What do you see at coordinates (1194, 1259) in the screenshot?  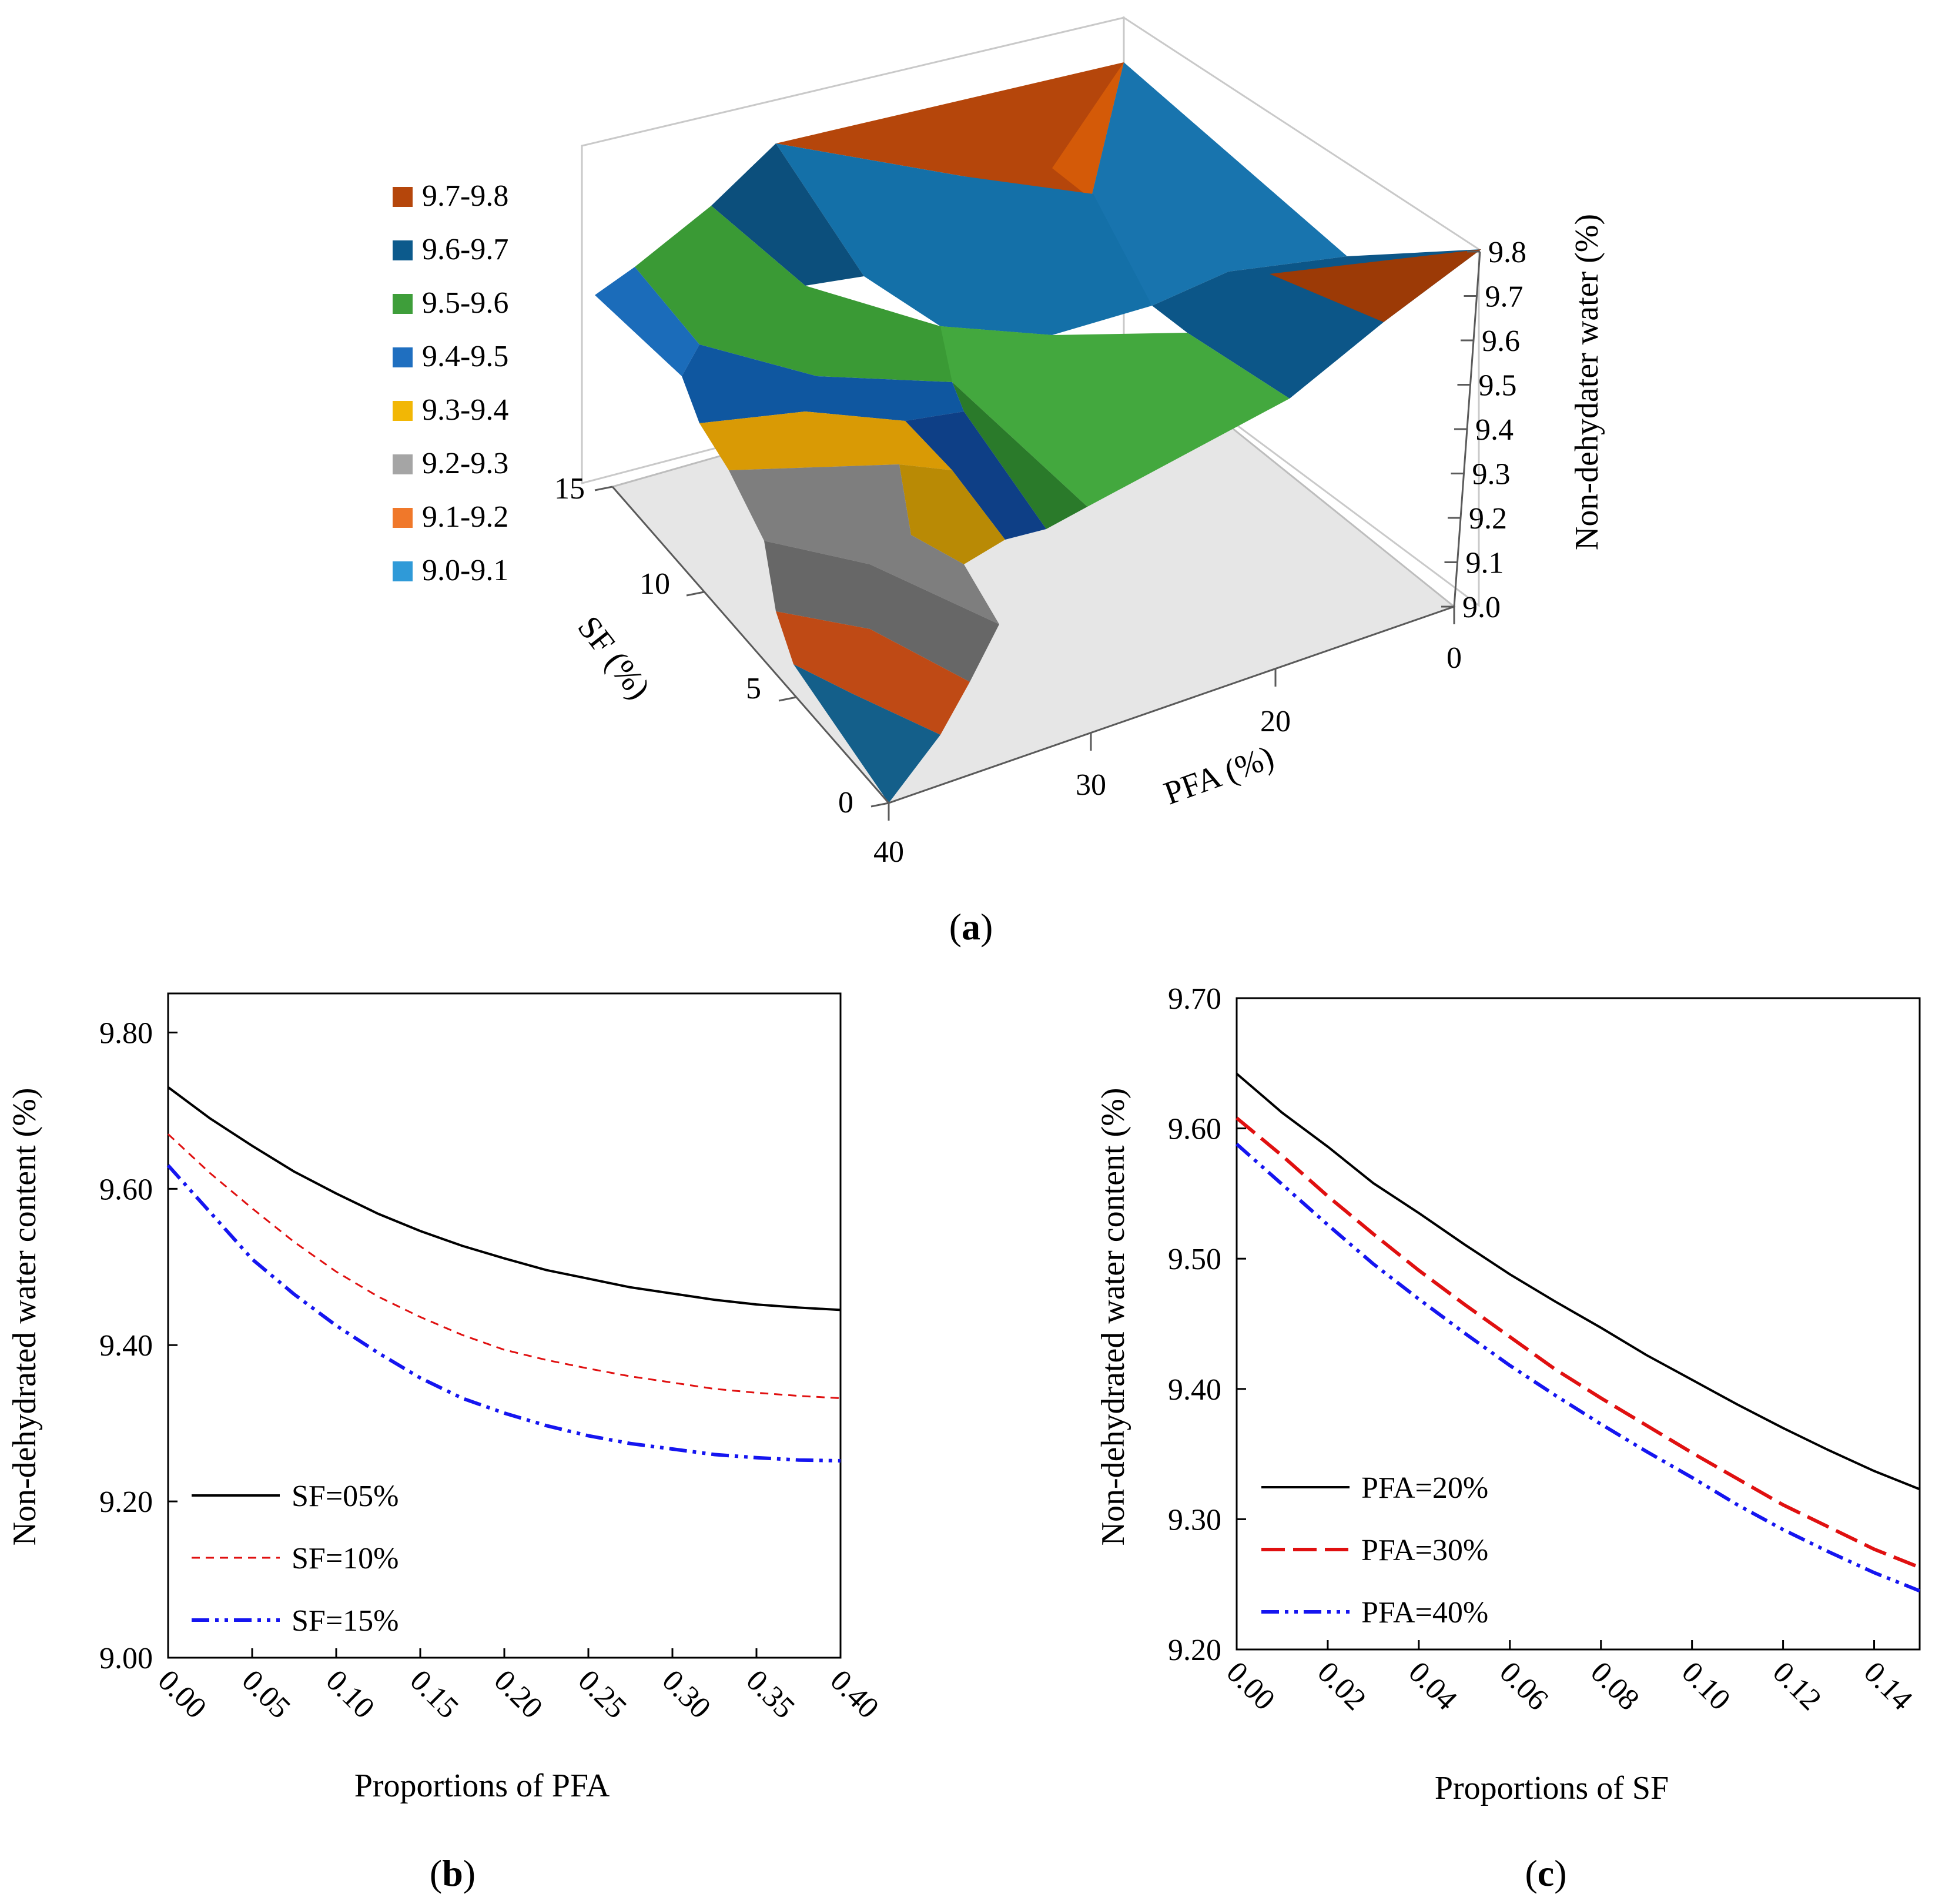 I see `y-tick-label: 9.50` at bounding box center [1194, 1259].